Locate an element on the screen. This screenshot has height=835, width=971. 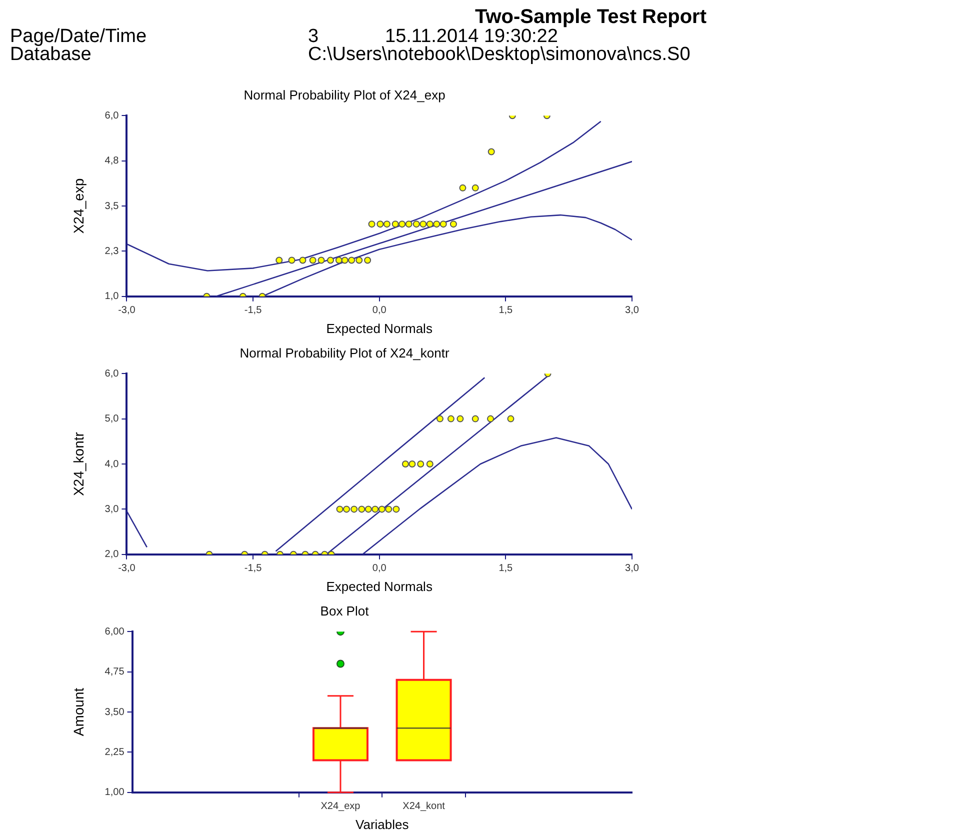
y-tick-label: 2,0 is located at coordinates (112, 554).